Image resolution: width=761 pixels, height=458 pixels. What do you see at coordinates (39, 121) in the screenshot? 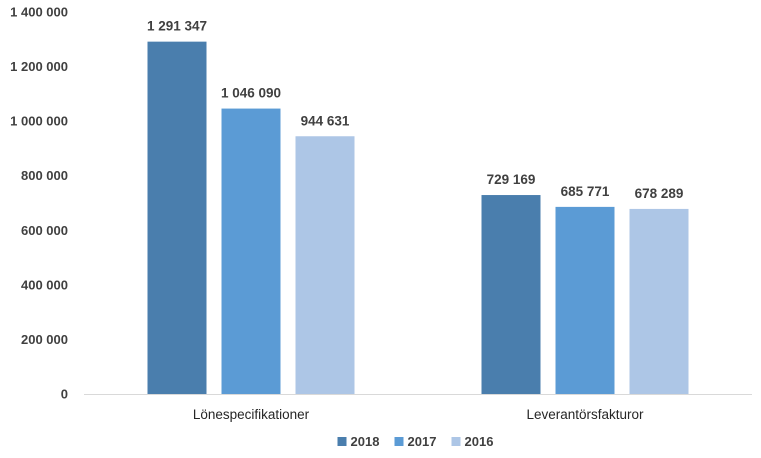
I see `y-tick-label: 1 000 000` at bounding box center [39, 121].